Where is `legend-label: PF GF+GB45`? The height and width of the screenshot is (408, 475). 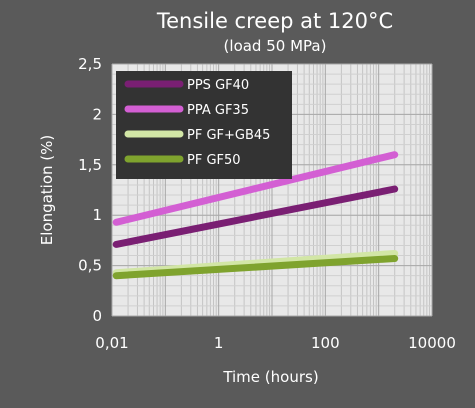
legend-label: PF GF+GB45 is located at coordinates (228, 135).